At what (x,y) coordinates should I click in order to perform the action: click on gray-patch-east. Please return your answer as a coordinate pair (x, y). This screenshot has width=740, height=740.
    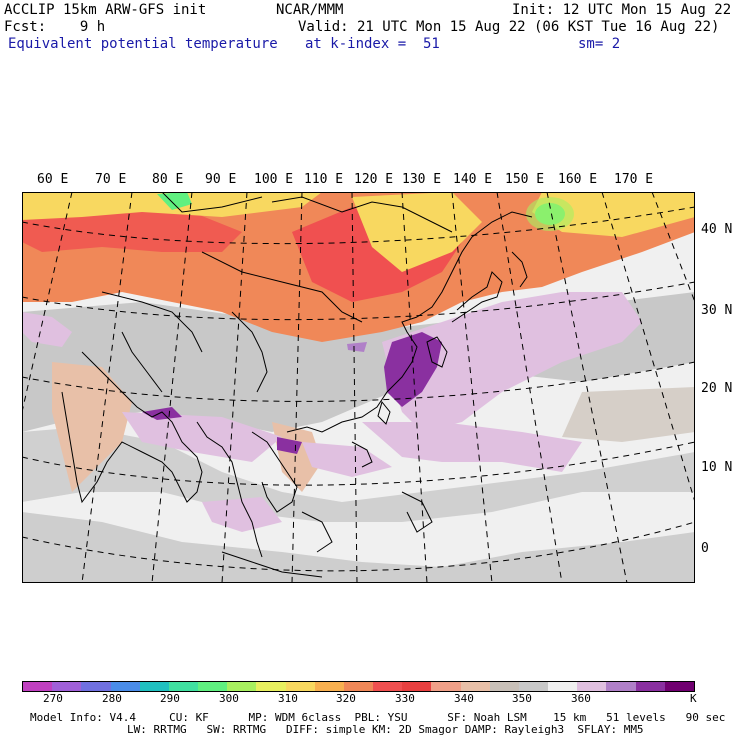
    Looking at the image, I should click on (628, 414).